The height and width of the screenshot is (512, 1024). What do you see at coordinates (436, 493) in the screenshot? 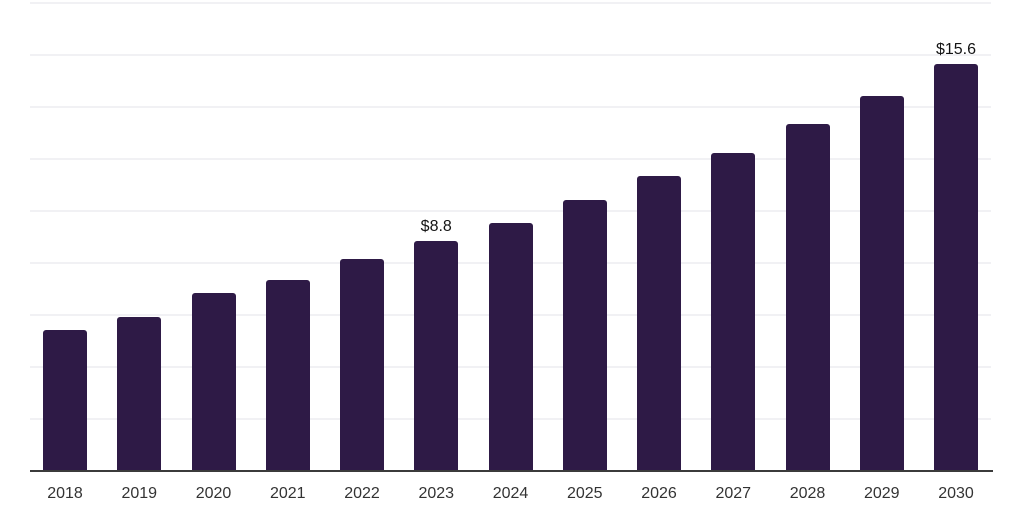
I see `x-axis-tick-label-2023: 2023` at bounding box center [436, 493].